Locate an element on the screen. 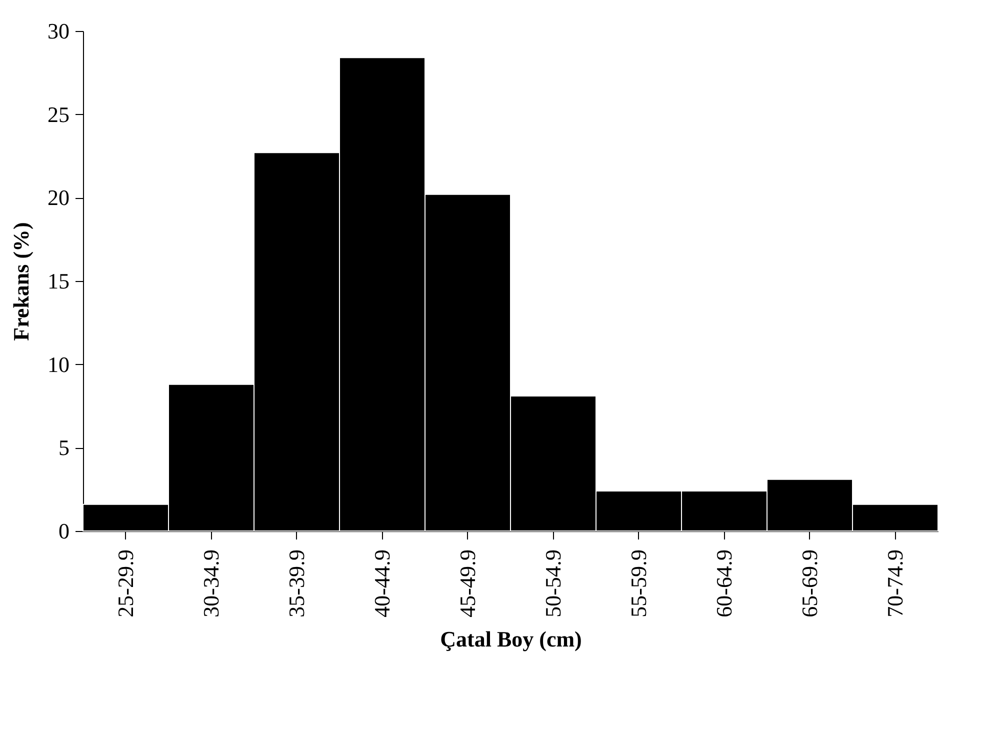 The image size is (995, 736). x-tick-label: 25-29.9 is located at coordinates (125, 584).